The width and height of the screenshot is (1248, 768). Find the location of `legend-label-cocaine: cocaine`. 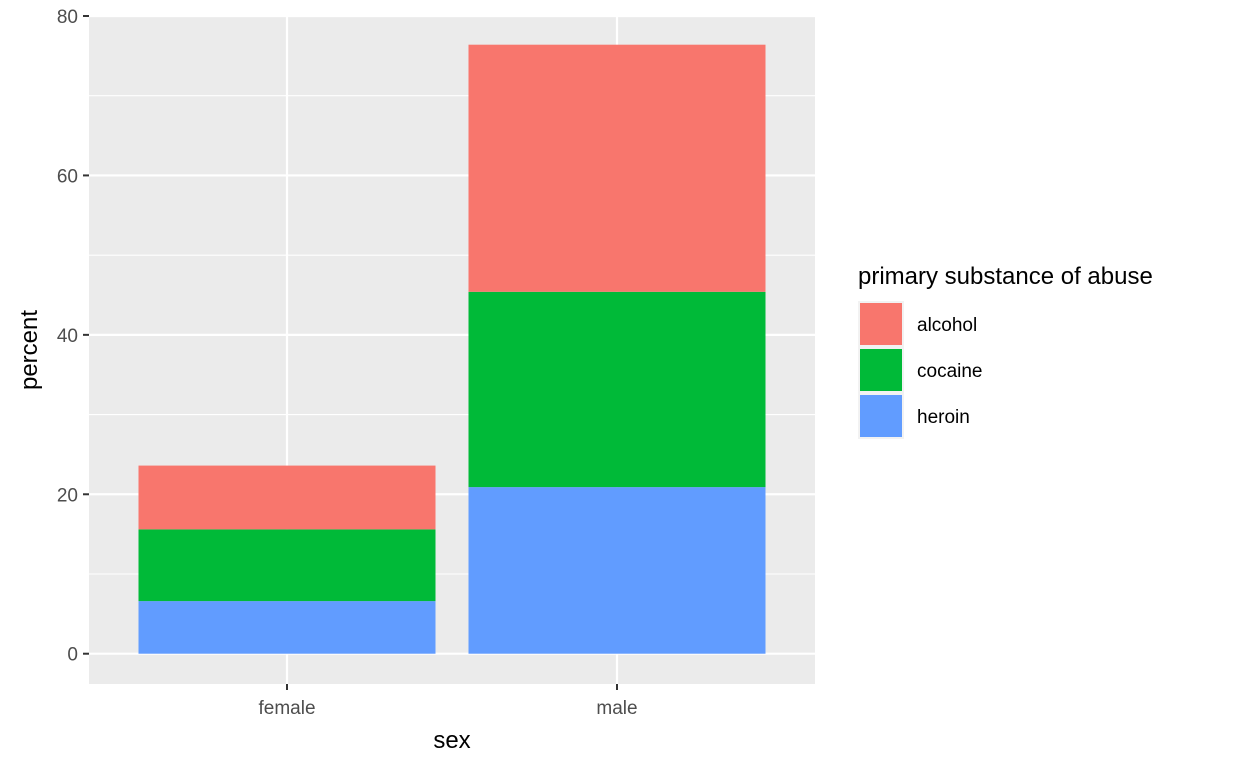

legend-label-cocaine: cocaine is located at coordinates (950, 371).